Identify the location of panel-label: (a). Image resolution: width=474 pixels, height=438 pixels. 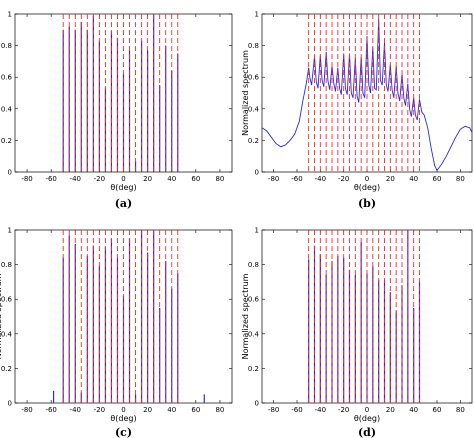
(124, 203).